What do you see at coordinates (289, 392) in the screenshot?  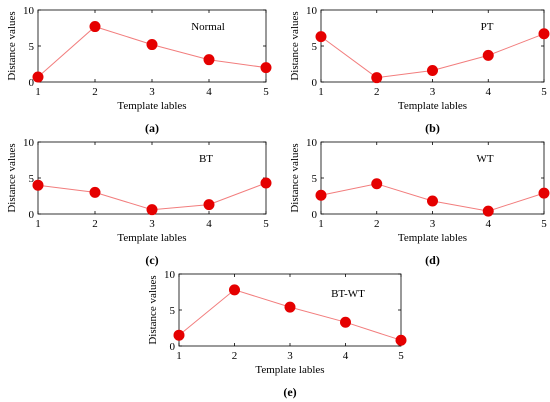 I see `panel-caption: (e)` at bounding box center [289, 392].